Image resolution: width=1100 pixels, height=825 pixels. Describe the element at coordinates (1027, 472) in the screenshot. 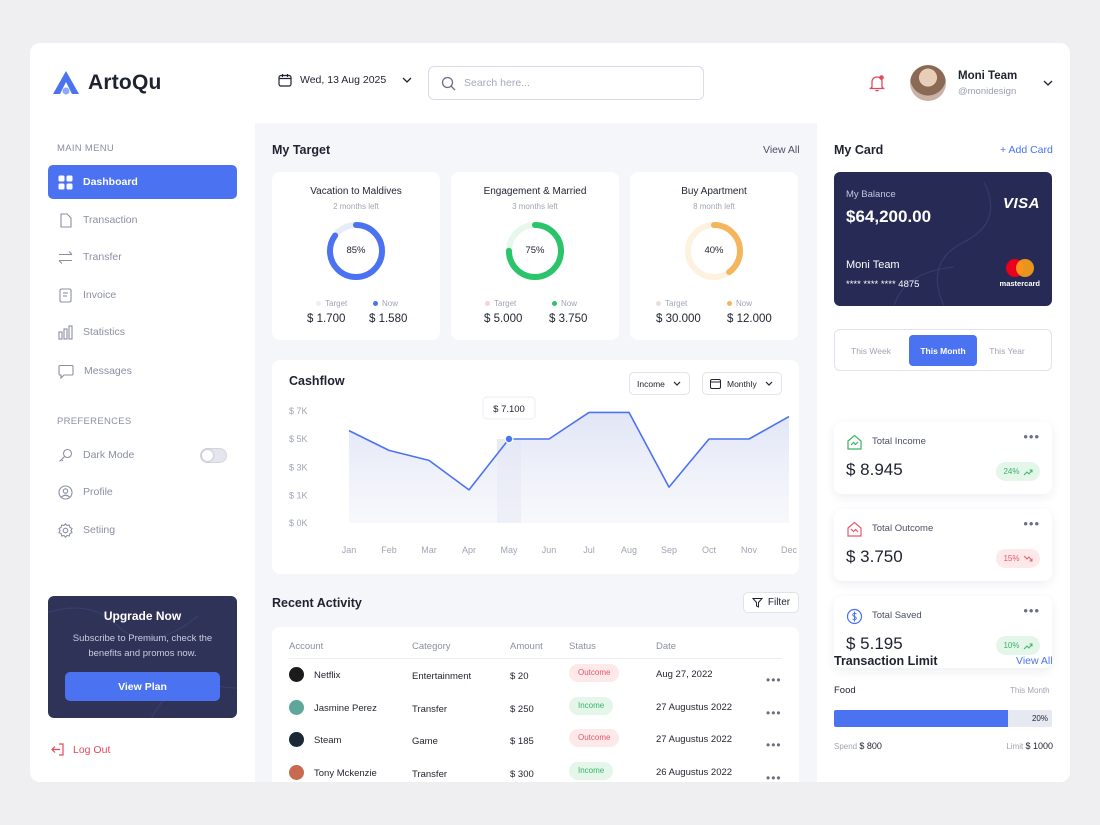

I see `trend-up-icon` at that location.